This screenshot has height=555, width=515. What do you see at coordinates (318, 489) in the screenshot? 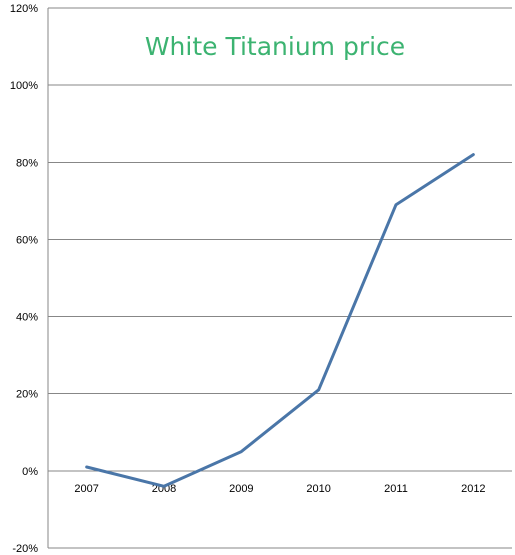
I see `x-tick-label: 2010` at bounding box center [318, 489].